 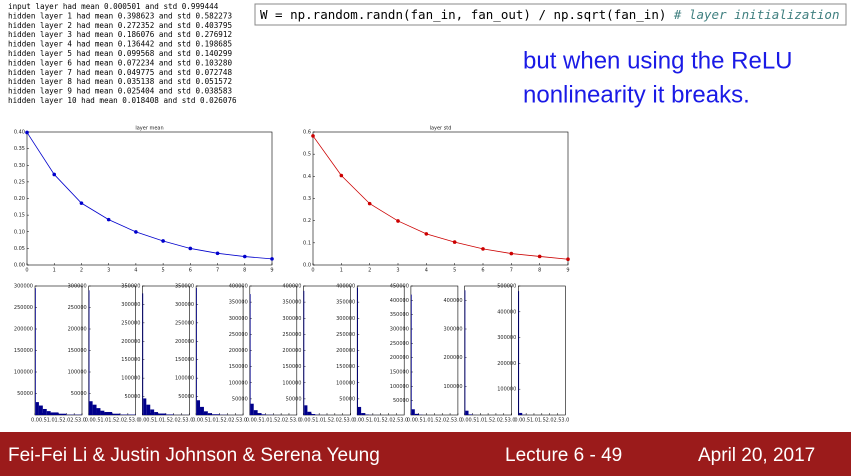 I want to click on x-tick-label: 1.0, so click(x=265, y=421).